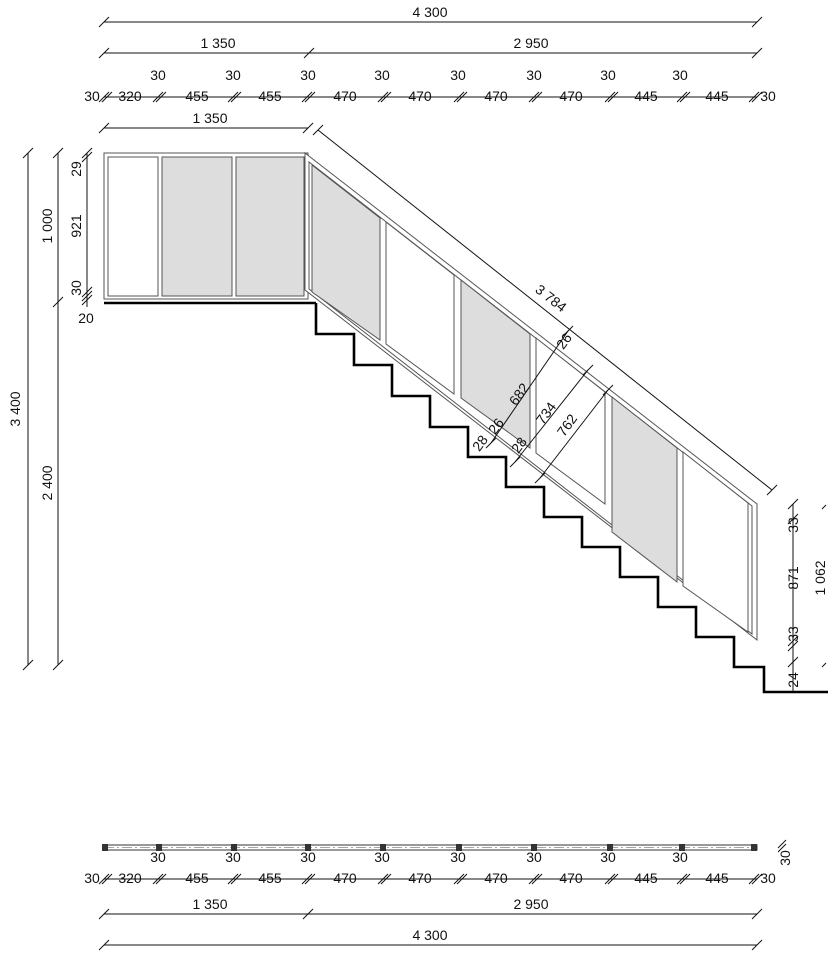 Image resolution: width=828 pixels, height=953 pixels. I want to click on outer-dim-line, so click(574, 434).